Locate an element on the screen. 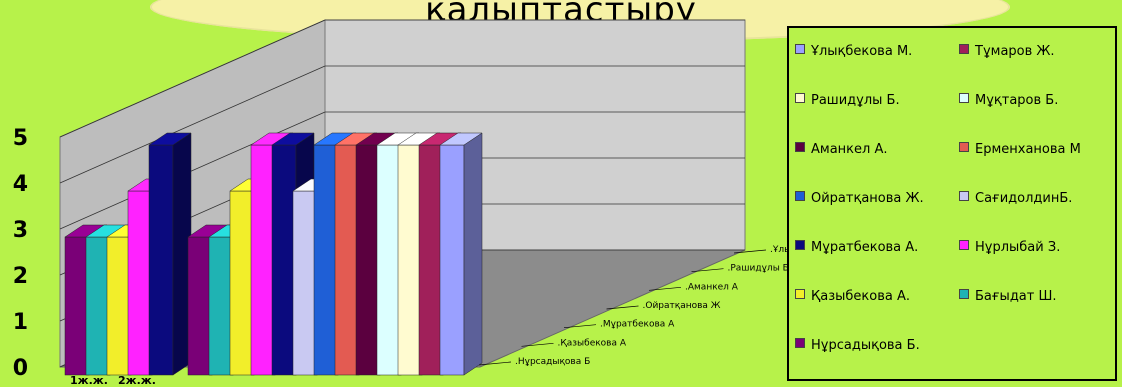 The height and width of the screenshot is (387, 1122). legend-item: Нұрсадықова Б. is located at coordinates (857, 345).